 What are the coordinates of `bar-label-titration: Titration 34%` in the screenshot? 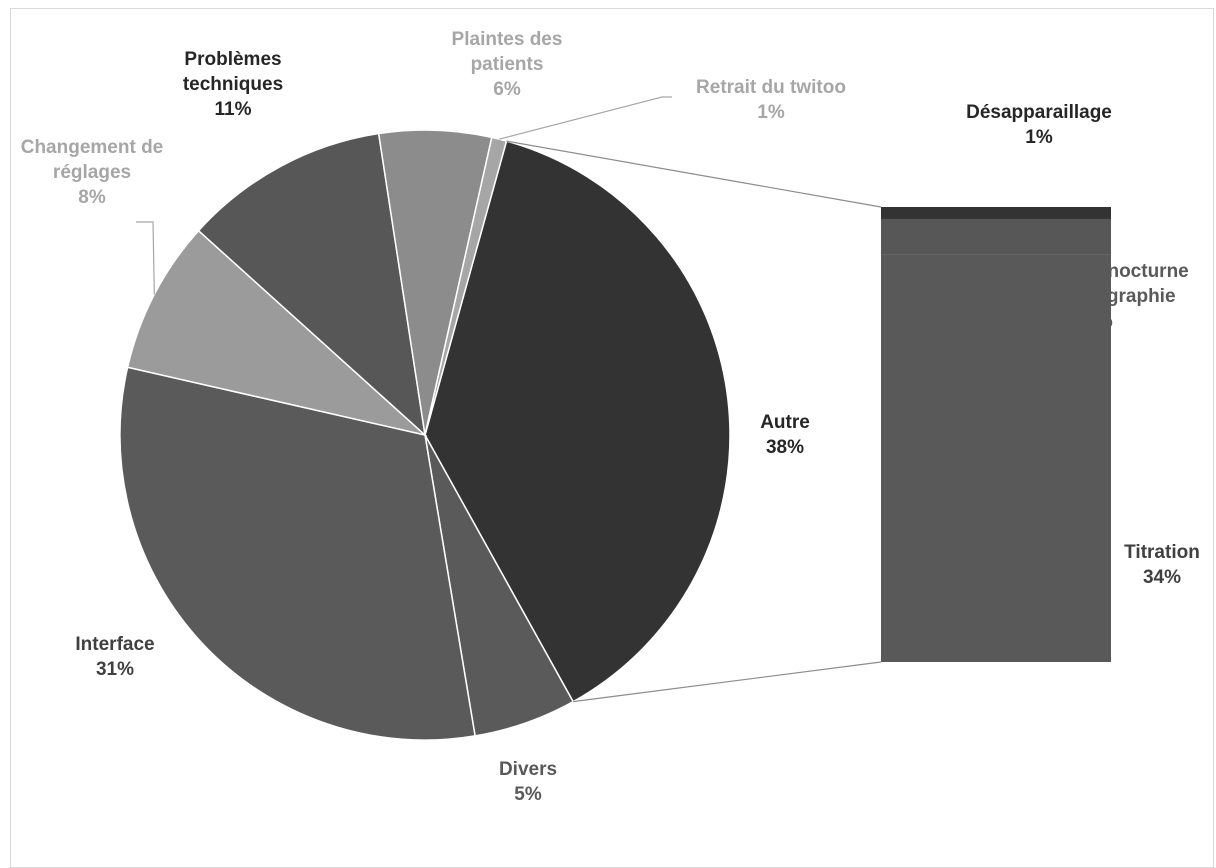 It's located at (1162, 565).